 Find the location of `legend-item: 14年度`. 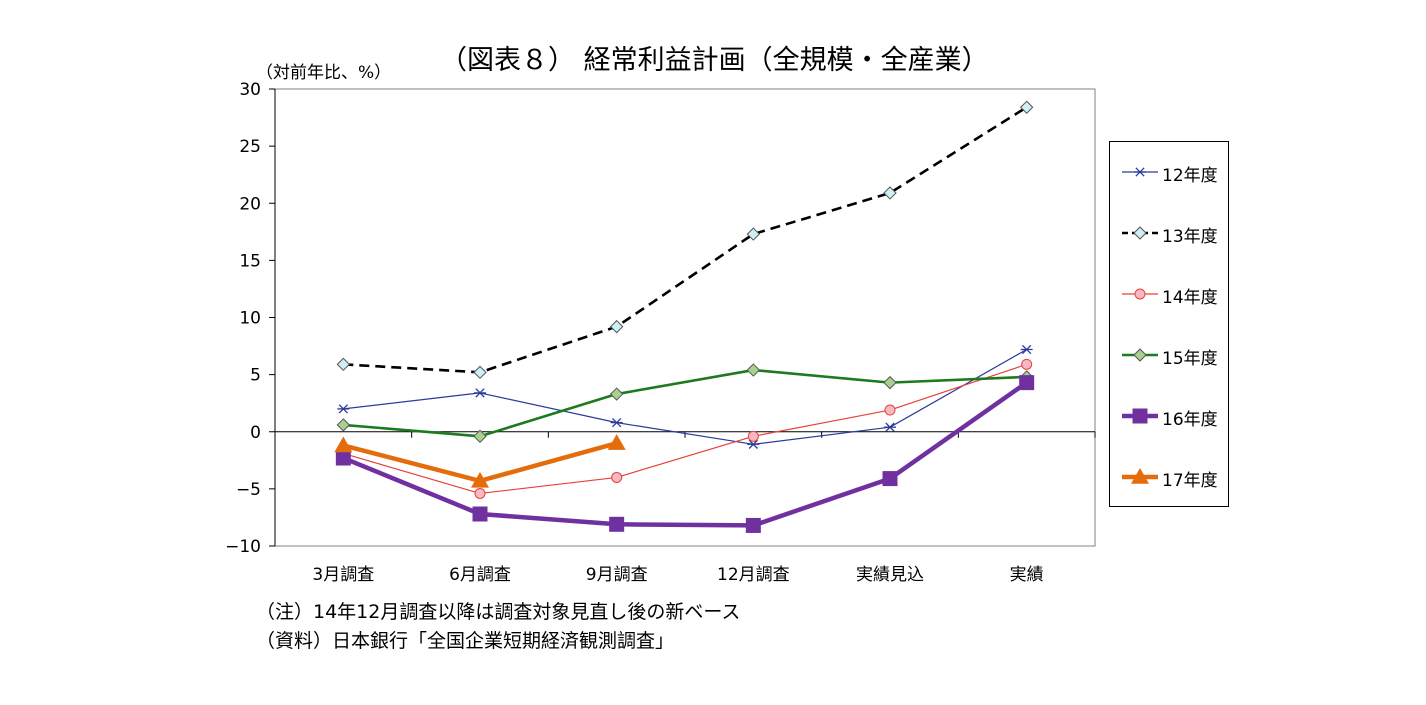

legend-item: 14年度 is located at coordinates (1170, 295).